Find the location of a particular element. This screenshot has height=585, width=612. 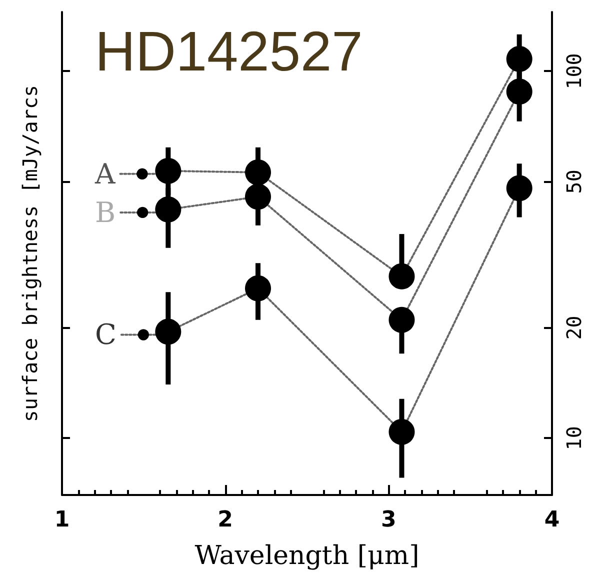

y-tick-label: 10 is located at coordinates (574, 438).